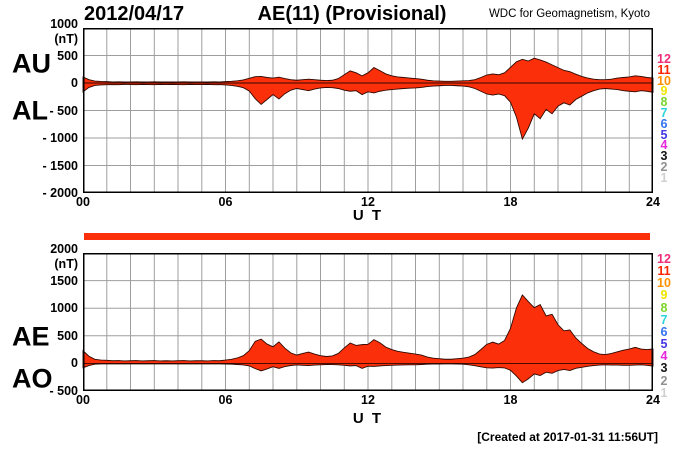 The image size is (700, 450). Describe the element at coordinates (134, 14) in the screenshot. I see `plot-date: 2012/04/17` at that location.